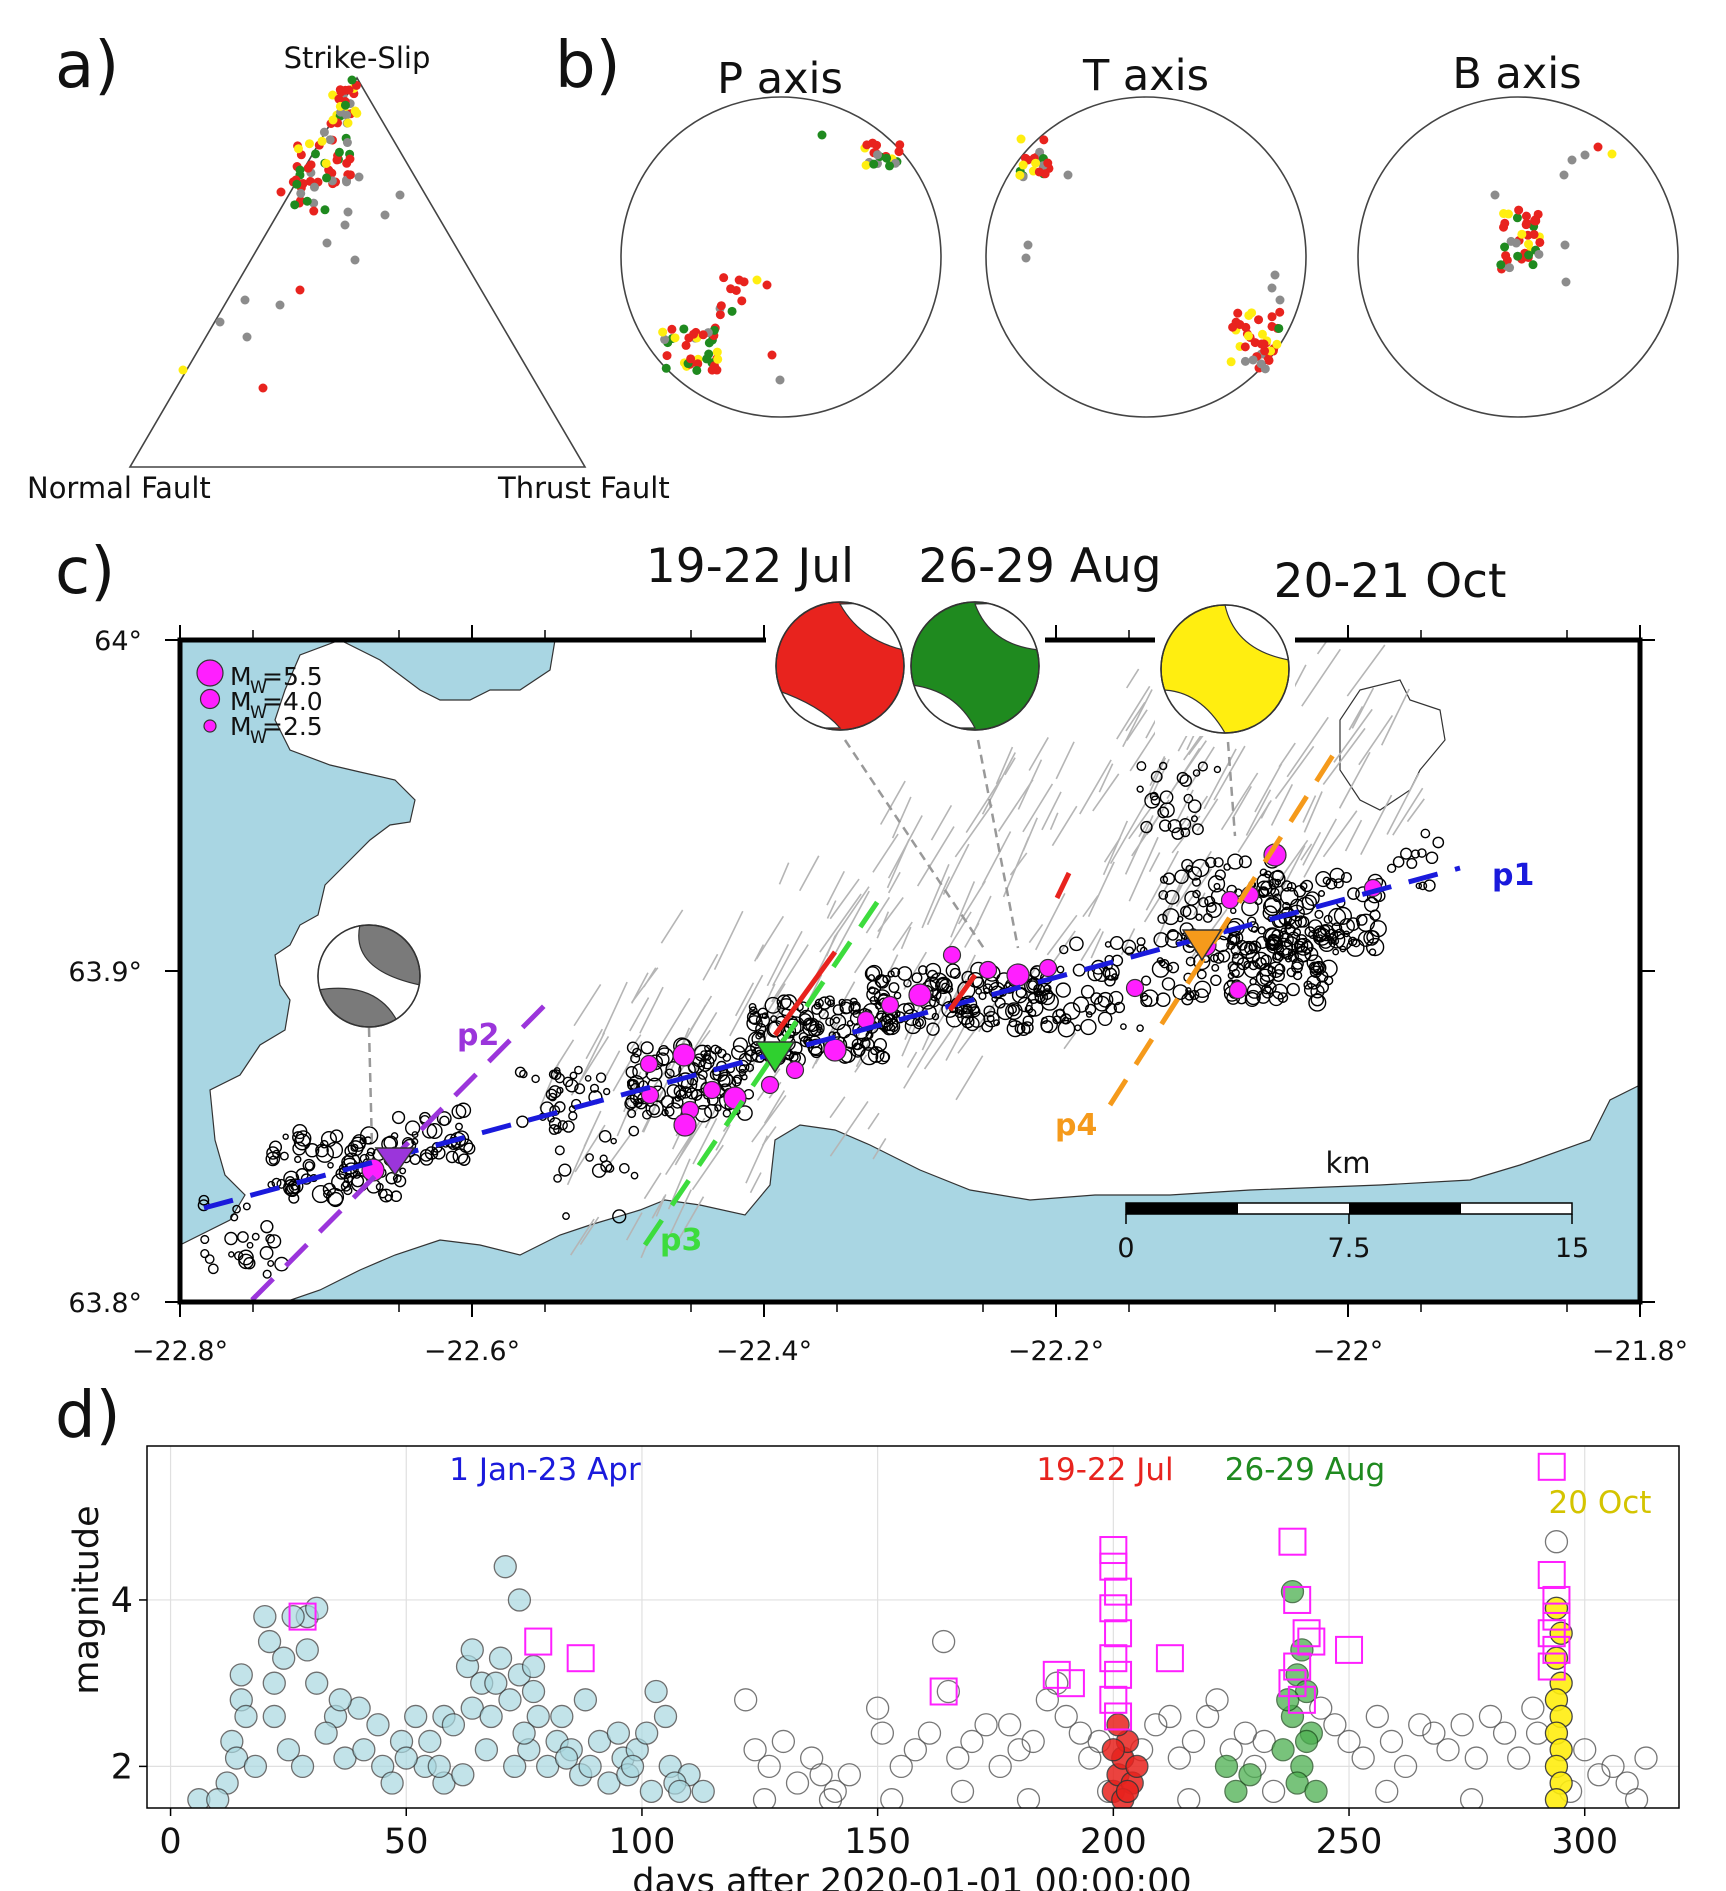 The height and width of the screenshot is (1891, 1726). What do you see at coordinates (764, 1351) in the screenshot?
I see `map-x-tick-label: −22.4°` at bounding box center [764, 1351].